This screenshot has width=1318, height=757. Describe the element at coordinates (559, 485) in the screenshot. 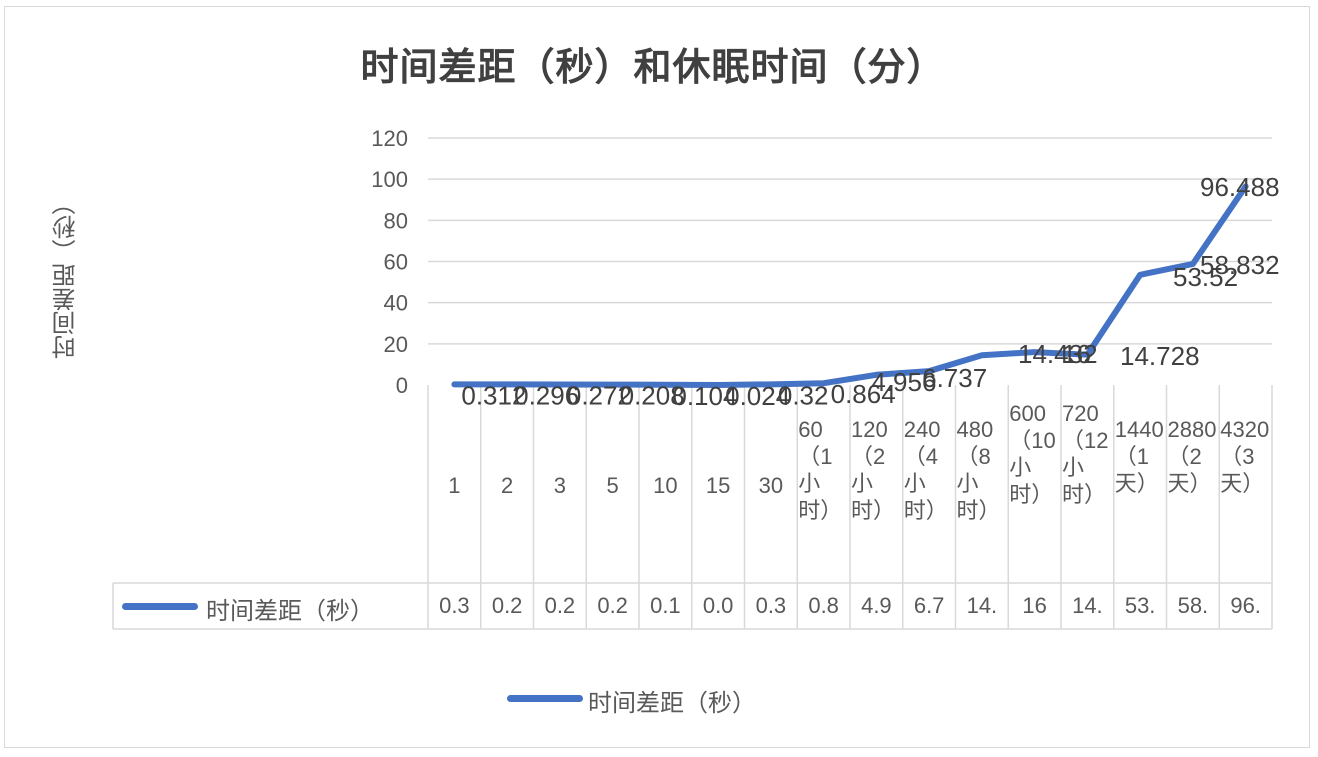

I see `x-category-label: 3` at that location.